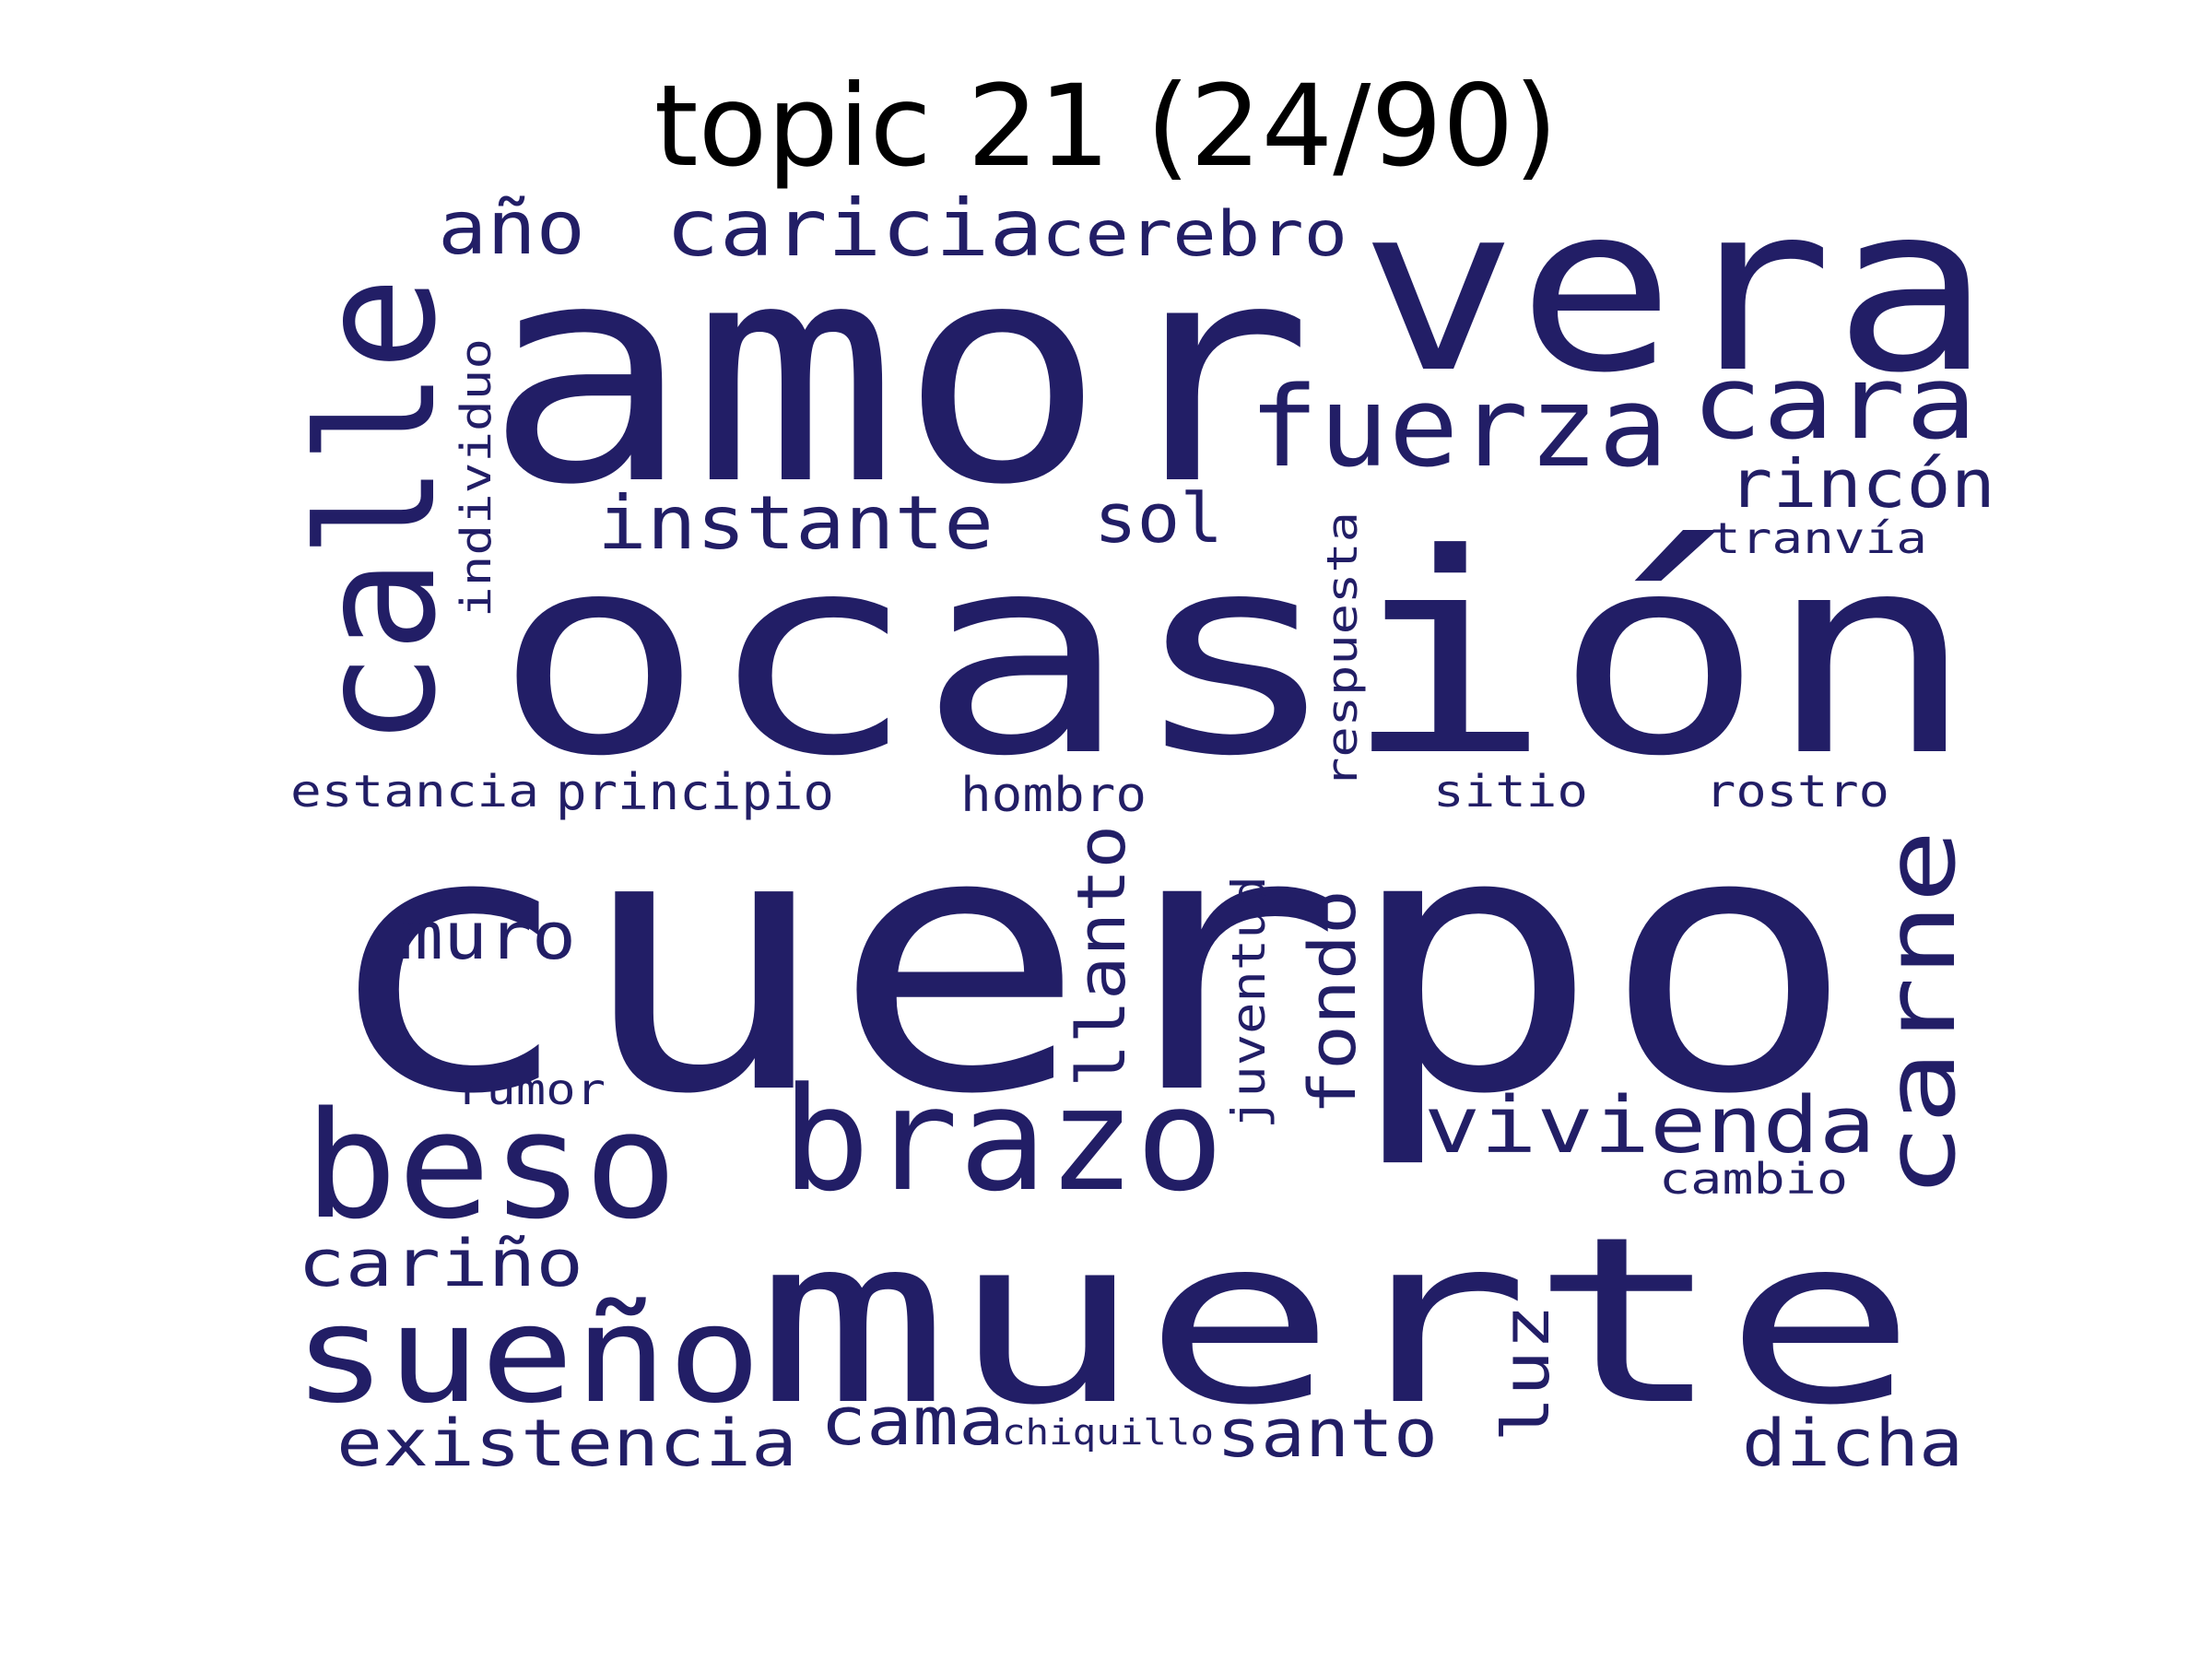 The height and width of the screenshot is (1659, 2212). Describe the element at coordinates (440, 1263) in the screenshot. I see `word-carino: cariño` at that location.